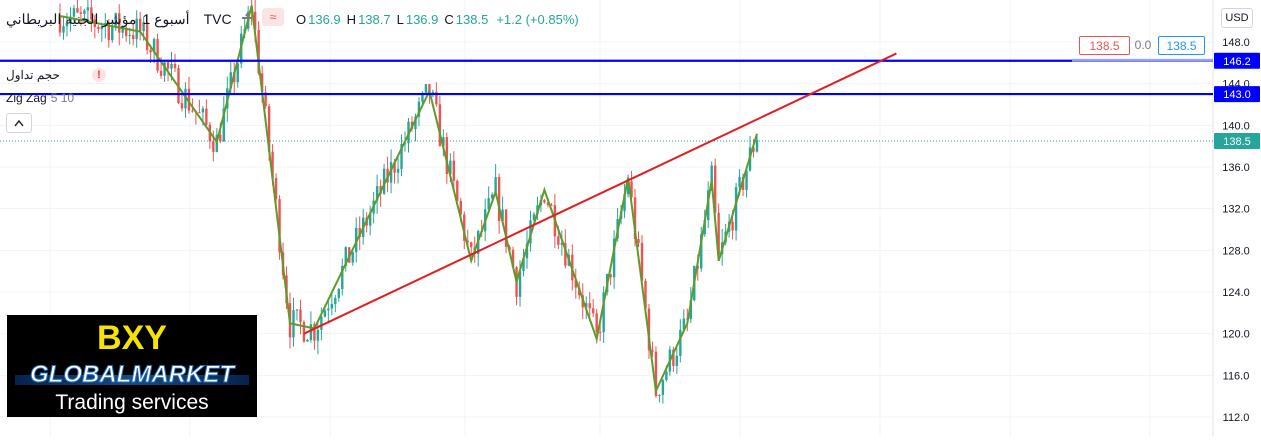 This screenshot has height=441, width=1261. What do you see at coordinates (1142, 60) in the screenshot?
I see `level-highlight` at bounding box center [1142, 60].